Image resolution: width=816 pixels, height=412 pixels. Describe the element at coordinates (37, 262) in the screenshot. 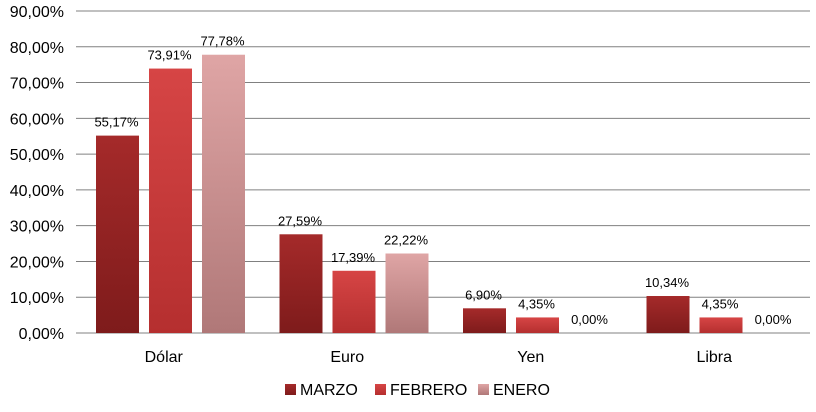

I see `y-tick-label: 20,00%` at that location.